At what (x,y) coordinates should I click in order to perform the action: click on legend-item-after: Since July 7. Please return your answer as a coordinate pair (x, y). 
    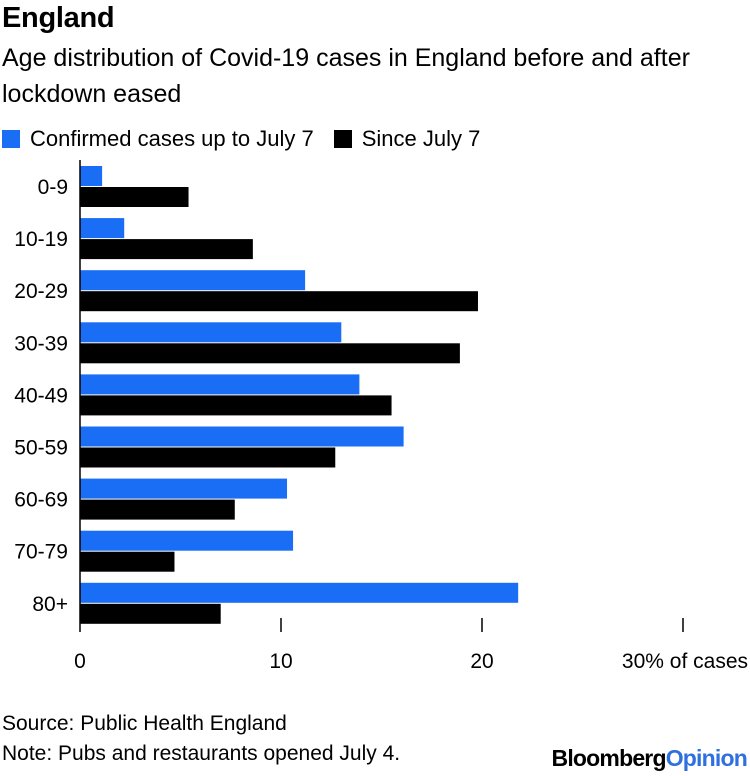
    Looking at the image, I should click on (407, 139).